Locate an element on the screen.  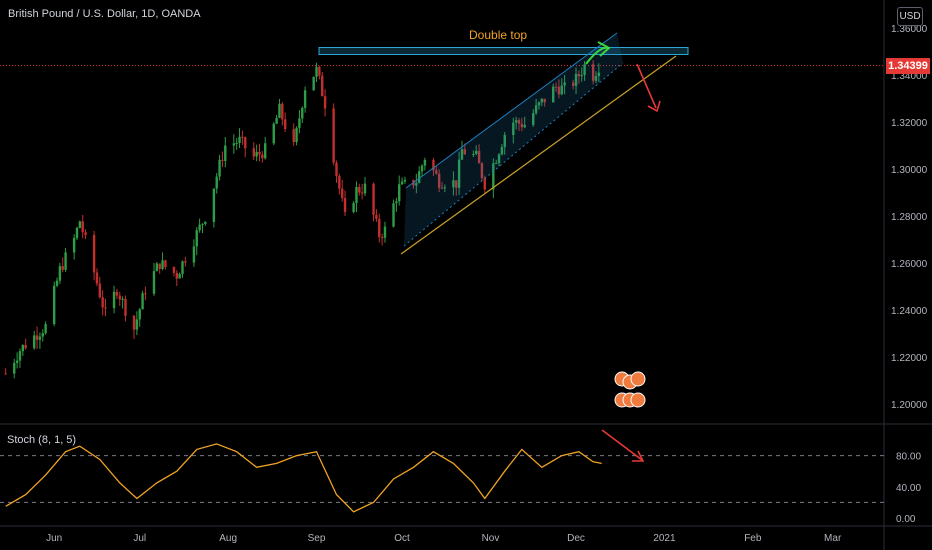
stoch-tick-label: 0.00 is located at coordinates (906, 519).